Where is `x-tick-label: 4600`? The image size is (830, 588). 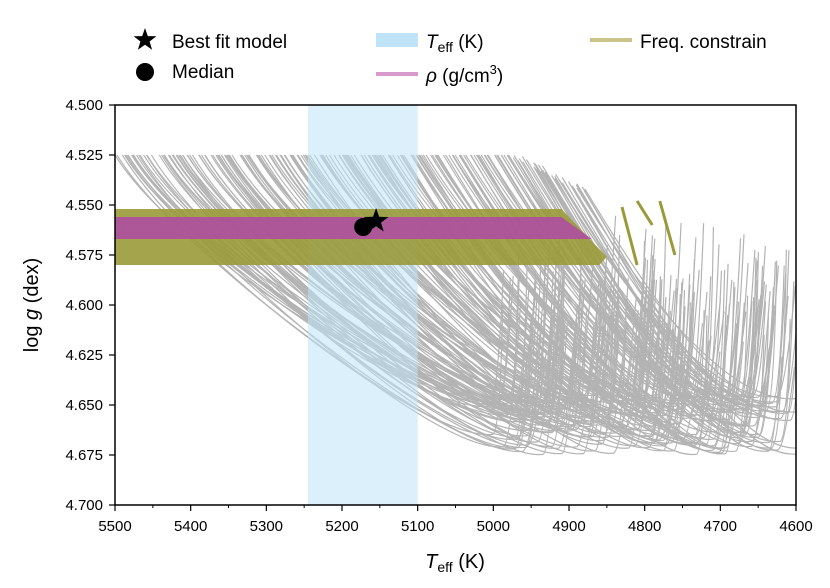 x-tick-label: 4600 is located at coordinates (795, 526).